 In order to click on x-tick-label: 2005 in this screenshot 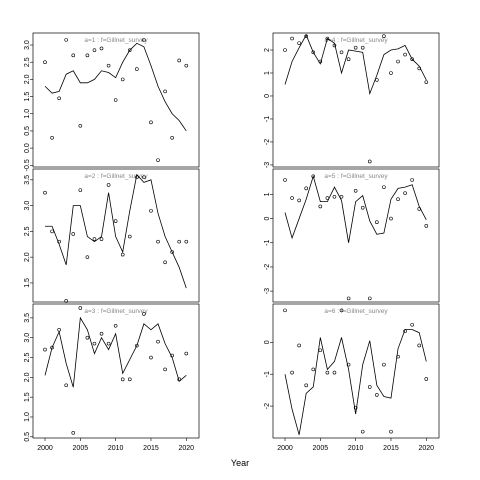, I will do `click(81, 448)`.